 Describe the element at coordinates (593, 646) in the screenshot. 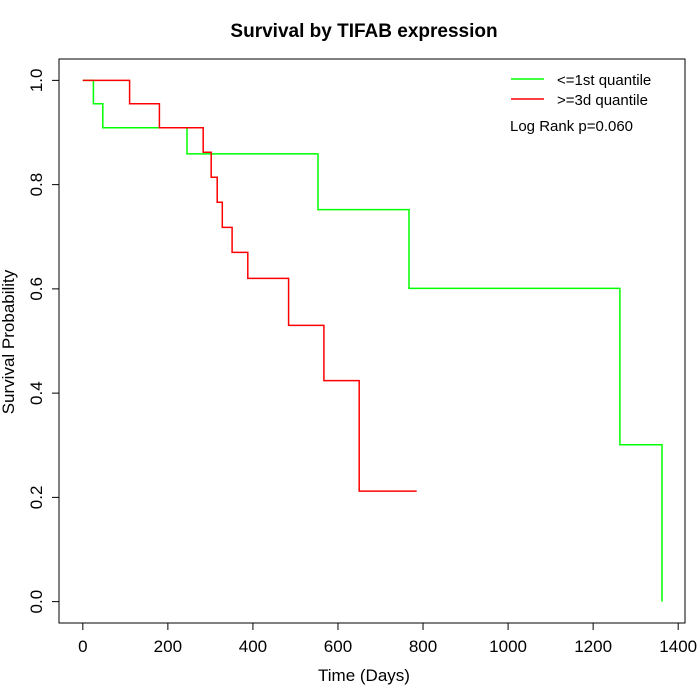

I see `x-tick-label: 1200` at that location.